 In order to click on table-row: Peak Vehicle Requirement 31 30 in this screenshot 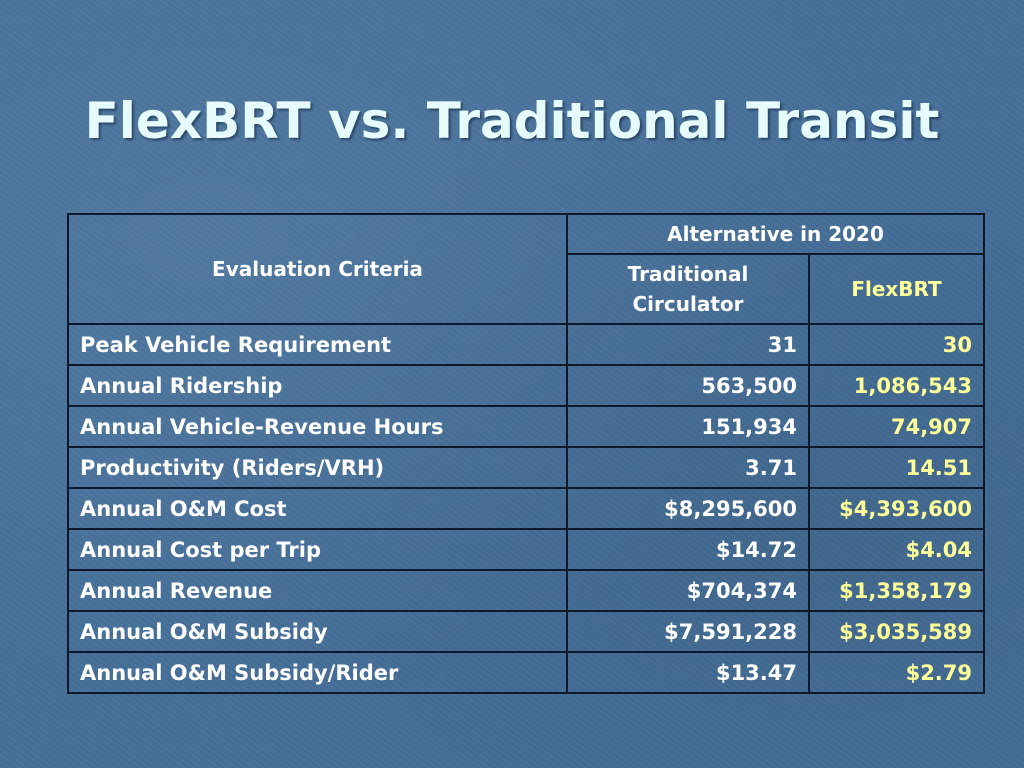, I will do `click(526, 344)`.